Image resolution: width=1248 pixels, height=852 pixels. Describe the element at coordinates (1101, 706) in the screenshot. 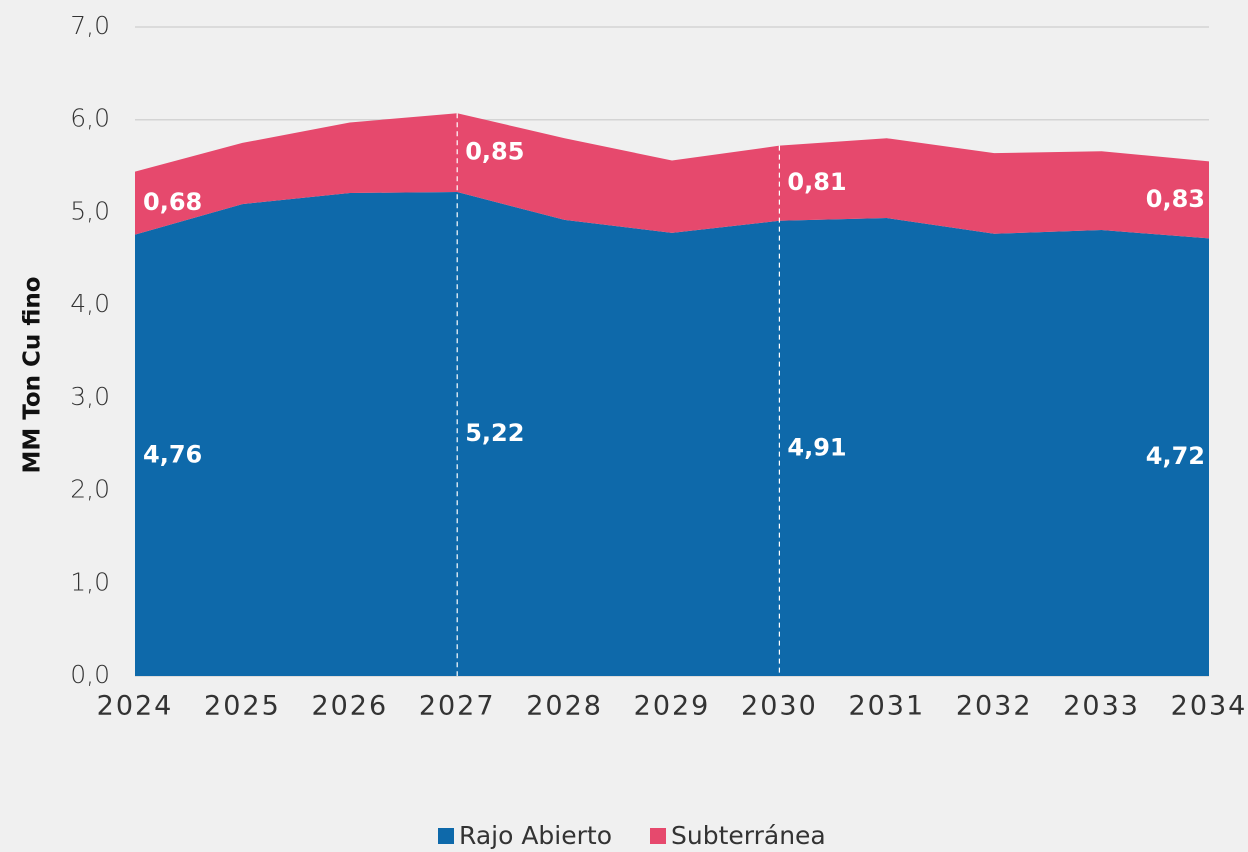

I see `x-tick-label: 2033` at that location.